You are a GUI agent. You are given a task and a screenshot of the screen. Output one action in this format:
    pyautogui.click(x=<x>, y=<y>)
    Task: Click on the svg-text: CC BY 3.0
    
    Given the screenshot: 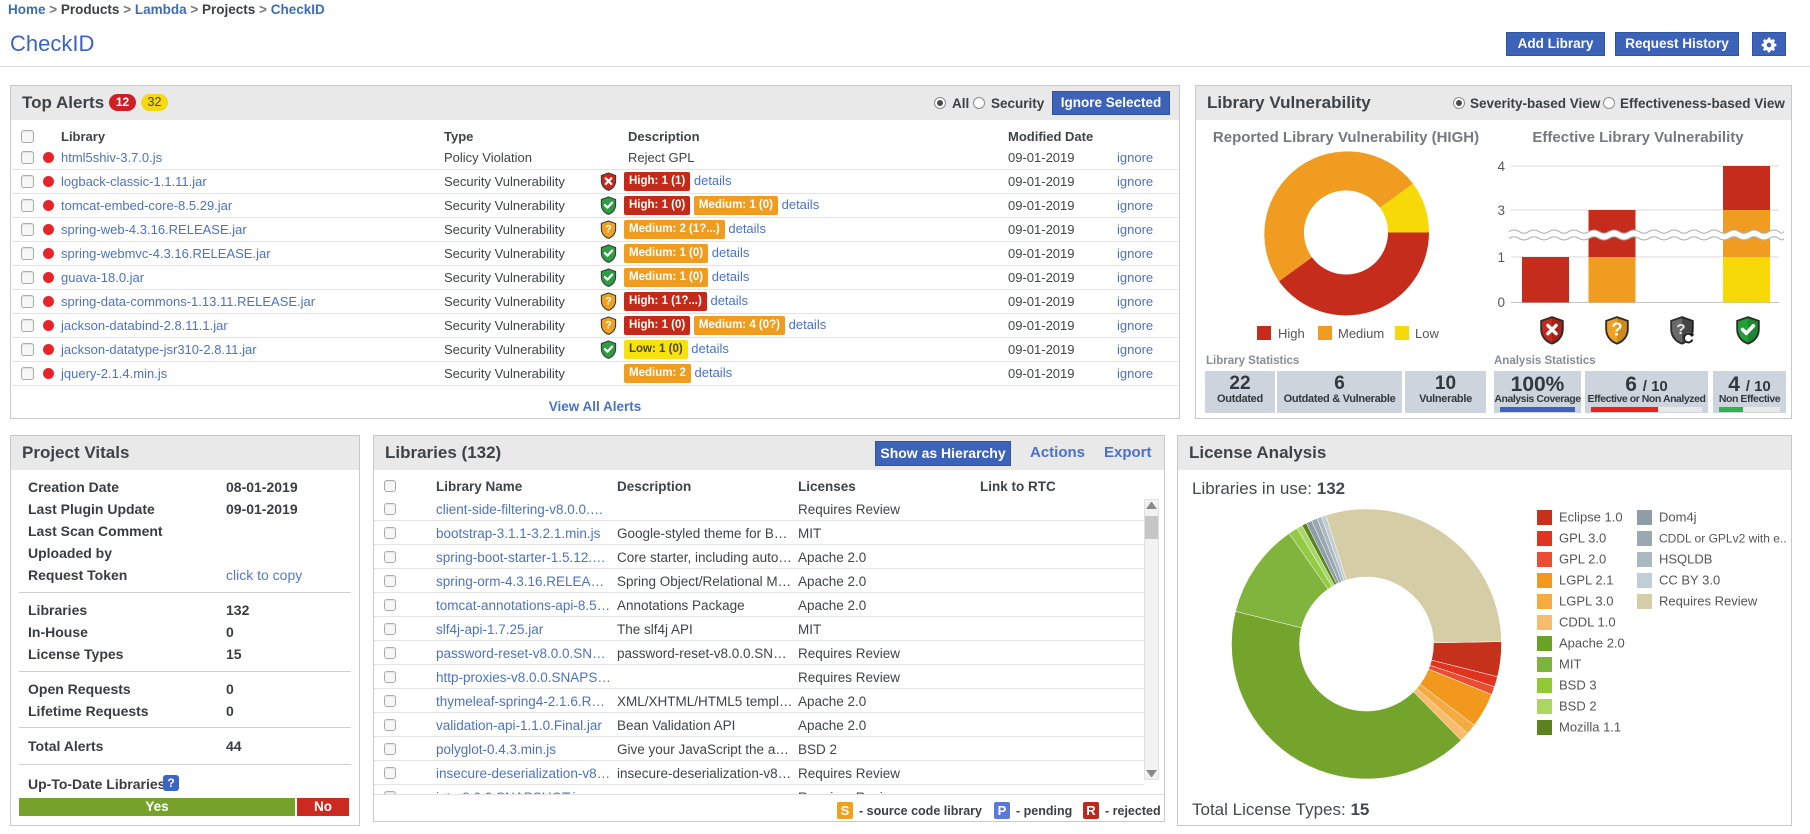 What is the action you would take?
    pyautogui.click(x=1689, y=580)
    